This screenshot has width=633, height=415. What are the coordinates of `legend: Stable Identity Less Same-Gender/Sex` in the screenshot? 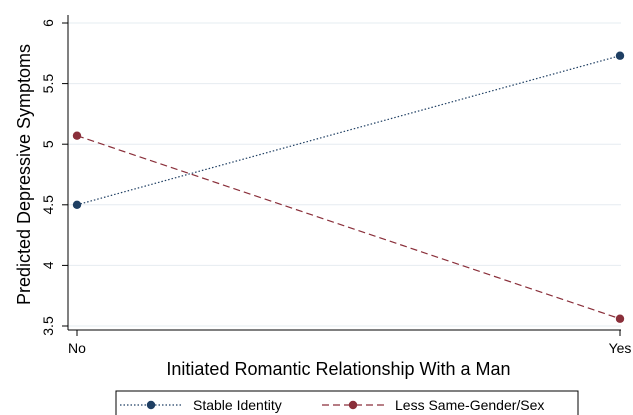 It's located at (347, 402).